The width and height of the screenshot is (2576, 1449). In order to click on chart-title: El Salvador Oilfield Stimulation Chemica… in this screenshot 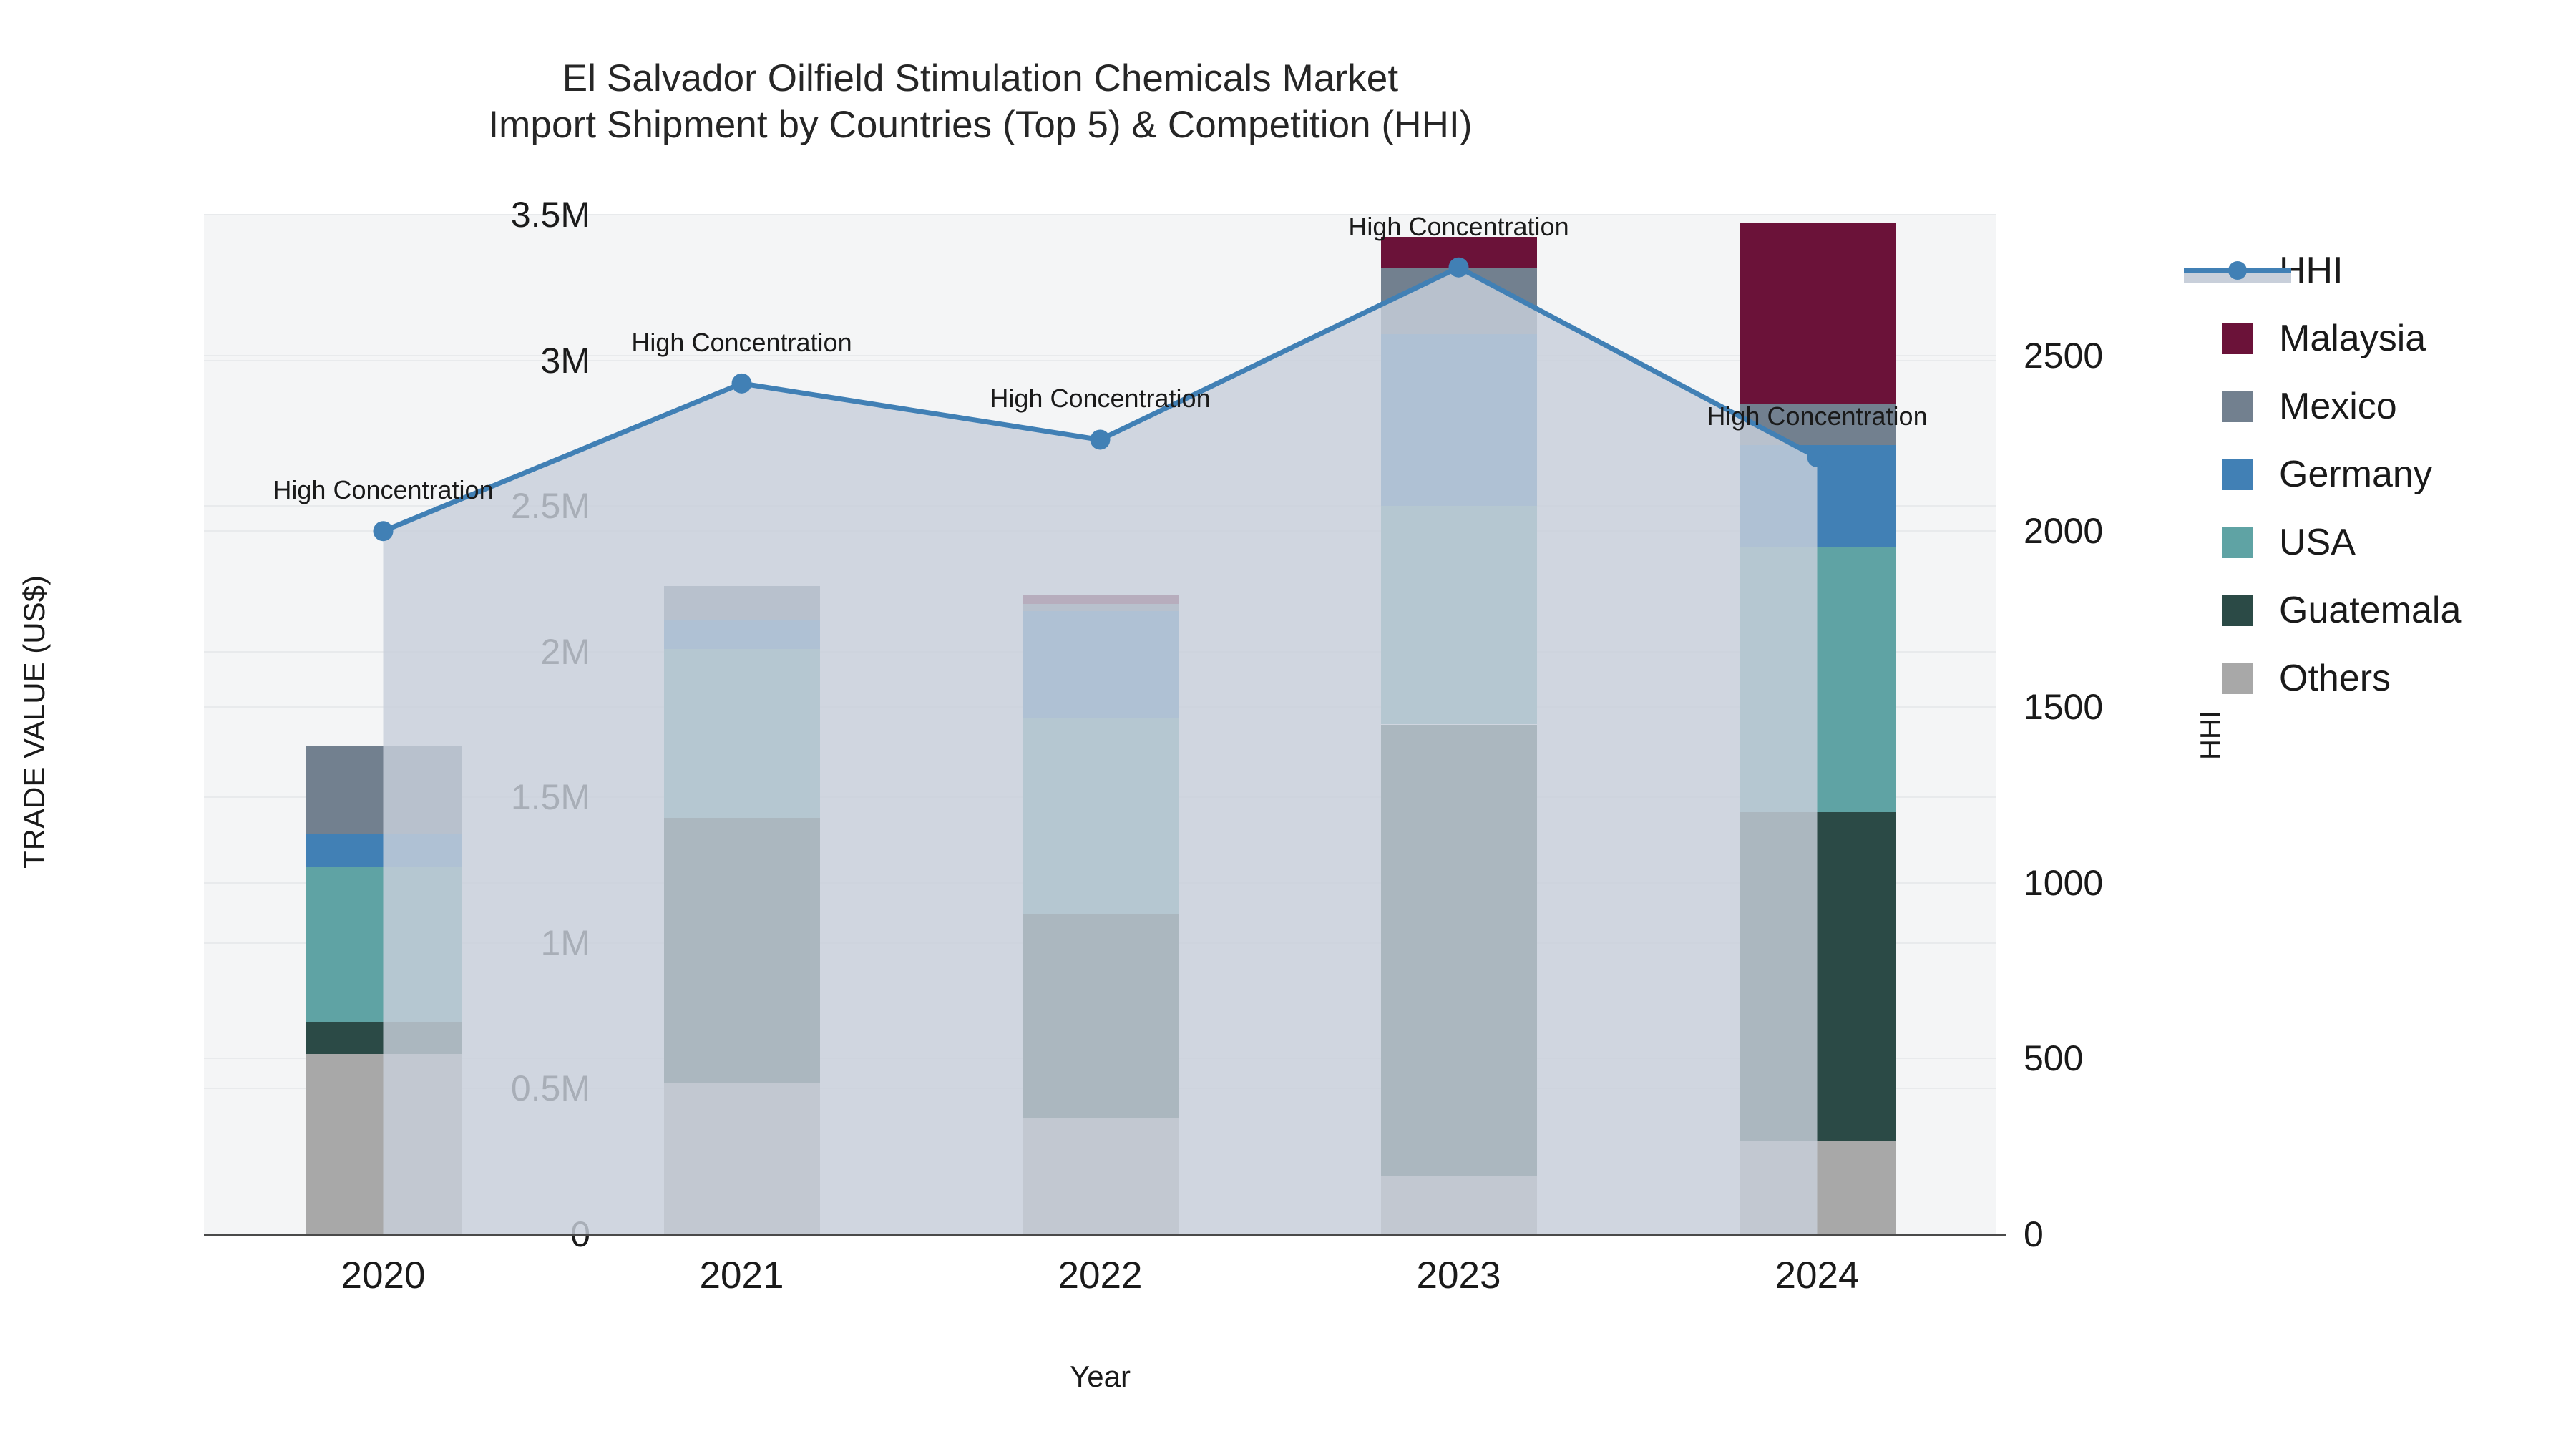, I will do `click(981, 102)`.